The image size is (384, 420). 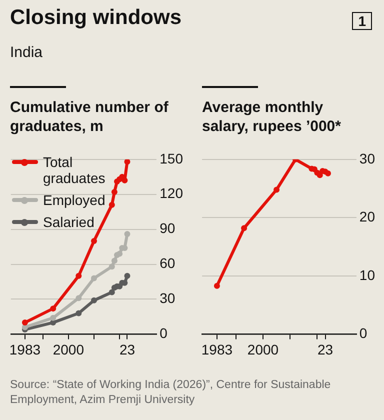 I want to click on text: 1, so click(x=362, y=21).